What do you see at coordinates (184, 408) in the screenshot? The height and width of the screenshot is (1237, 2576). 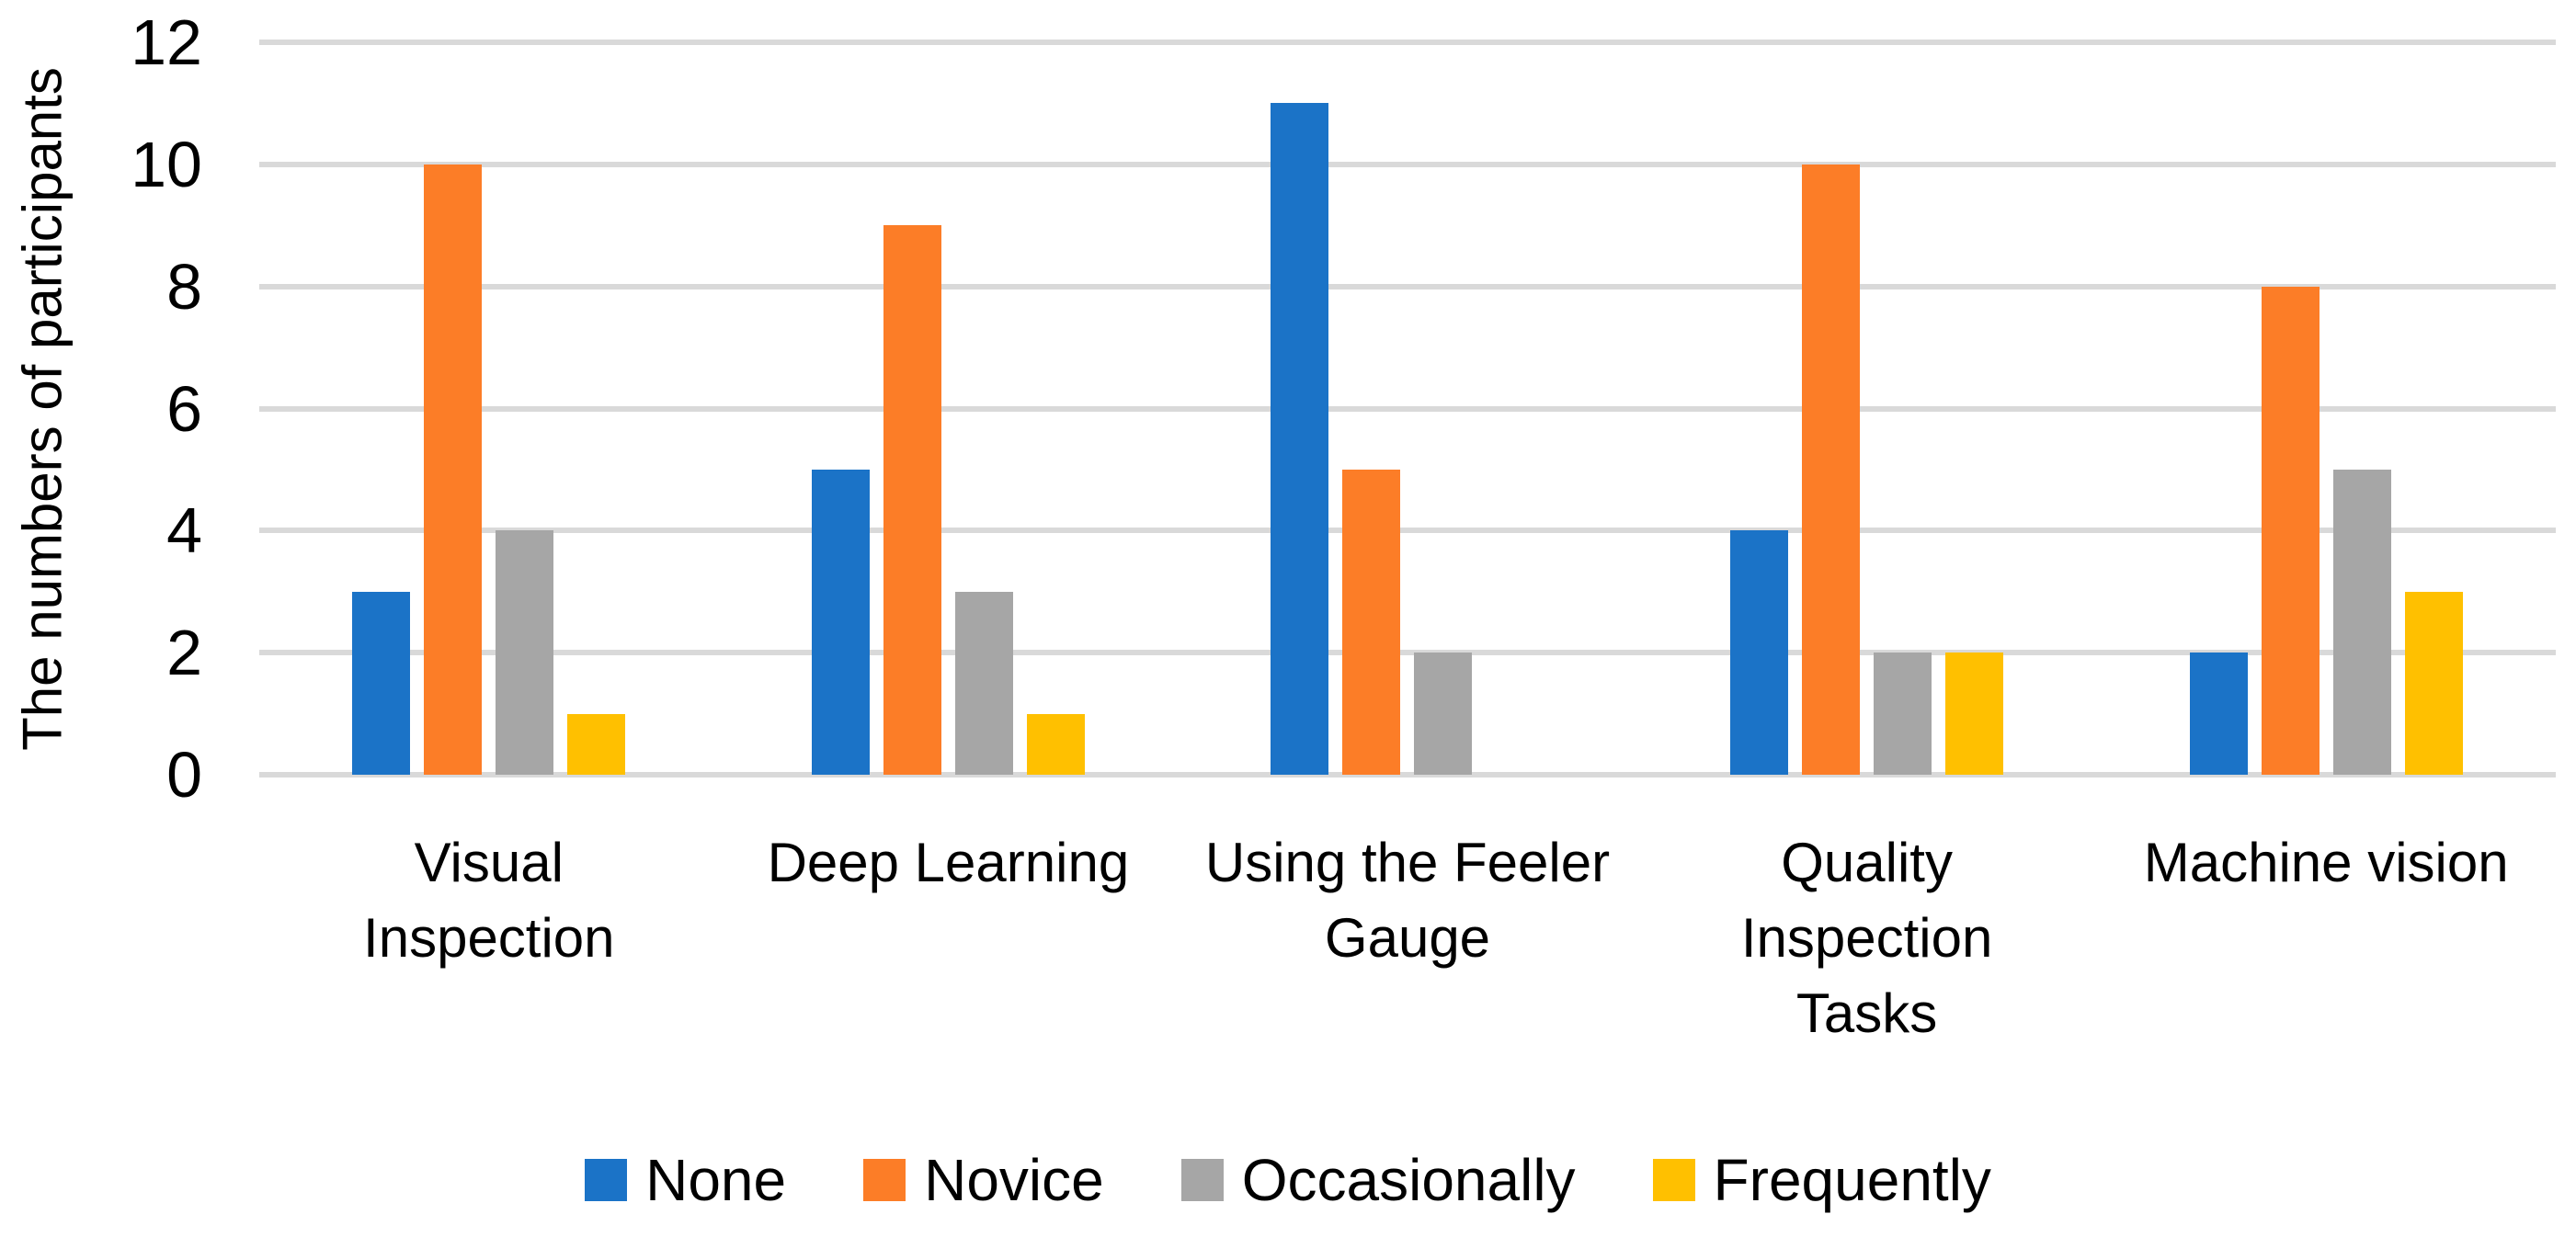 I see `y-tick-label: 6` at bounding box center [184, 408].